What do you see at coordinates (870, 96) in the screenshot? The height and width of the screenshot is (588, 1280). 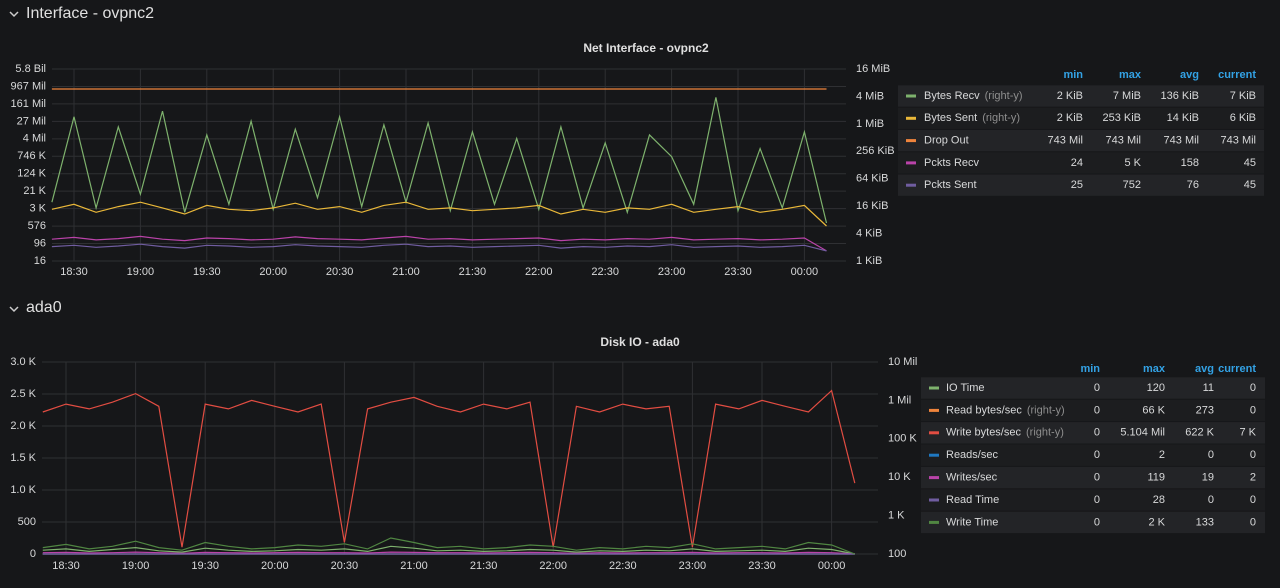 I see `y2-tick-label: 4 MiB` at bounding box center [870, 96].